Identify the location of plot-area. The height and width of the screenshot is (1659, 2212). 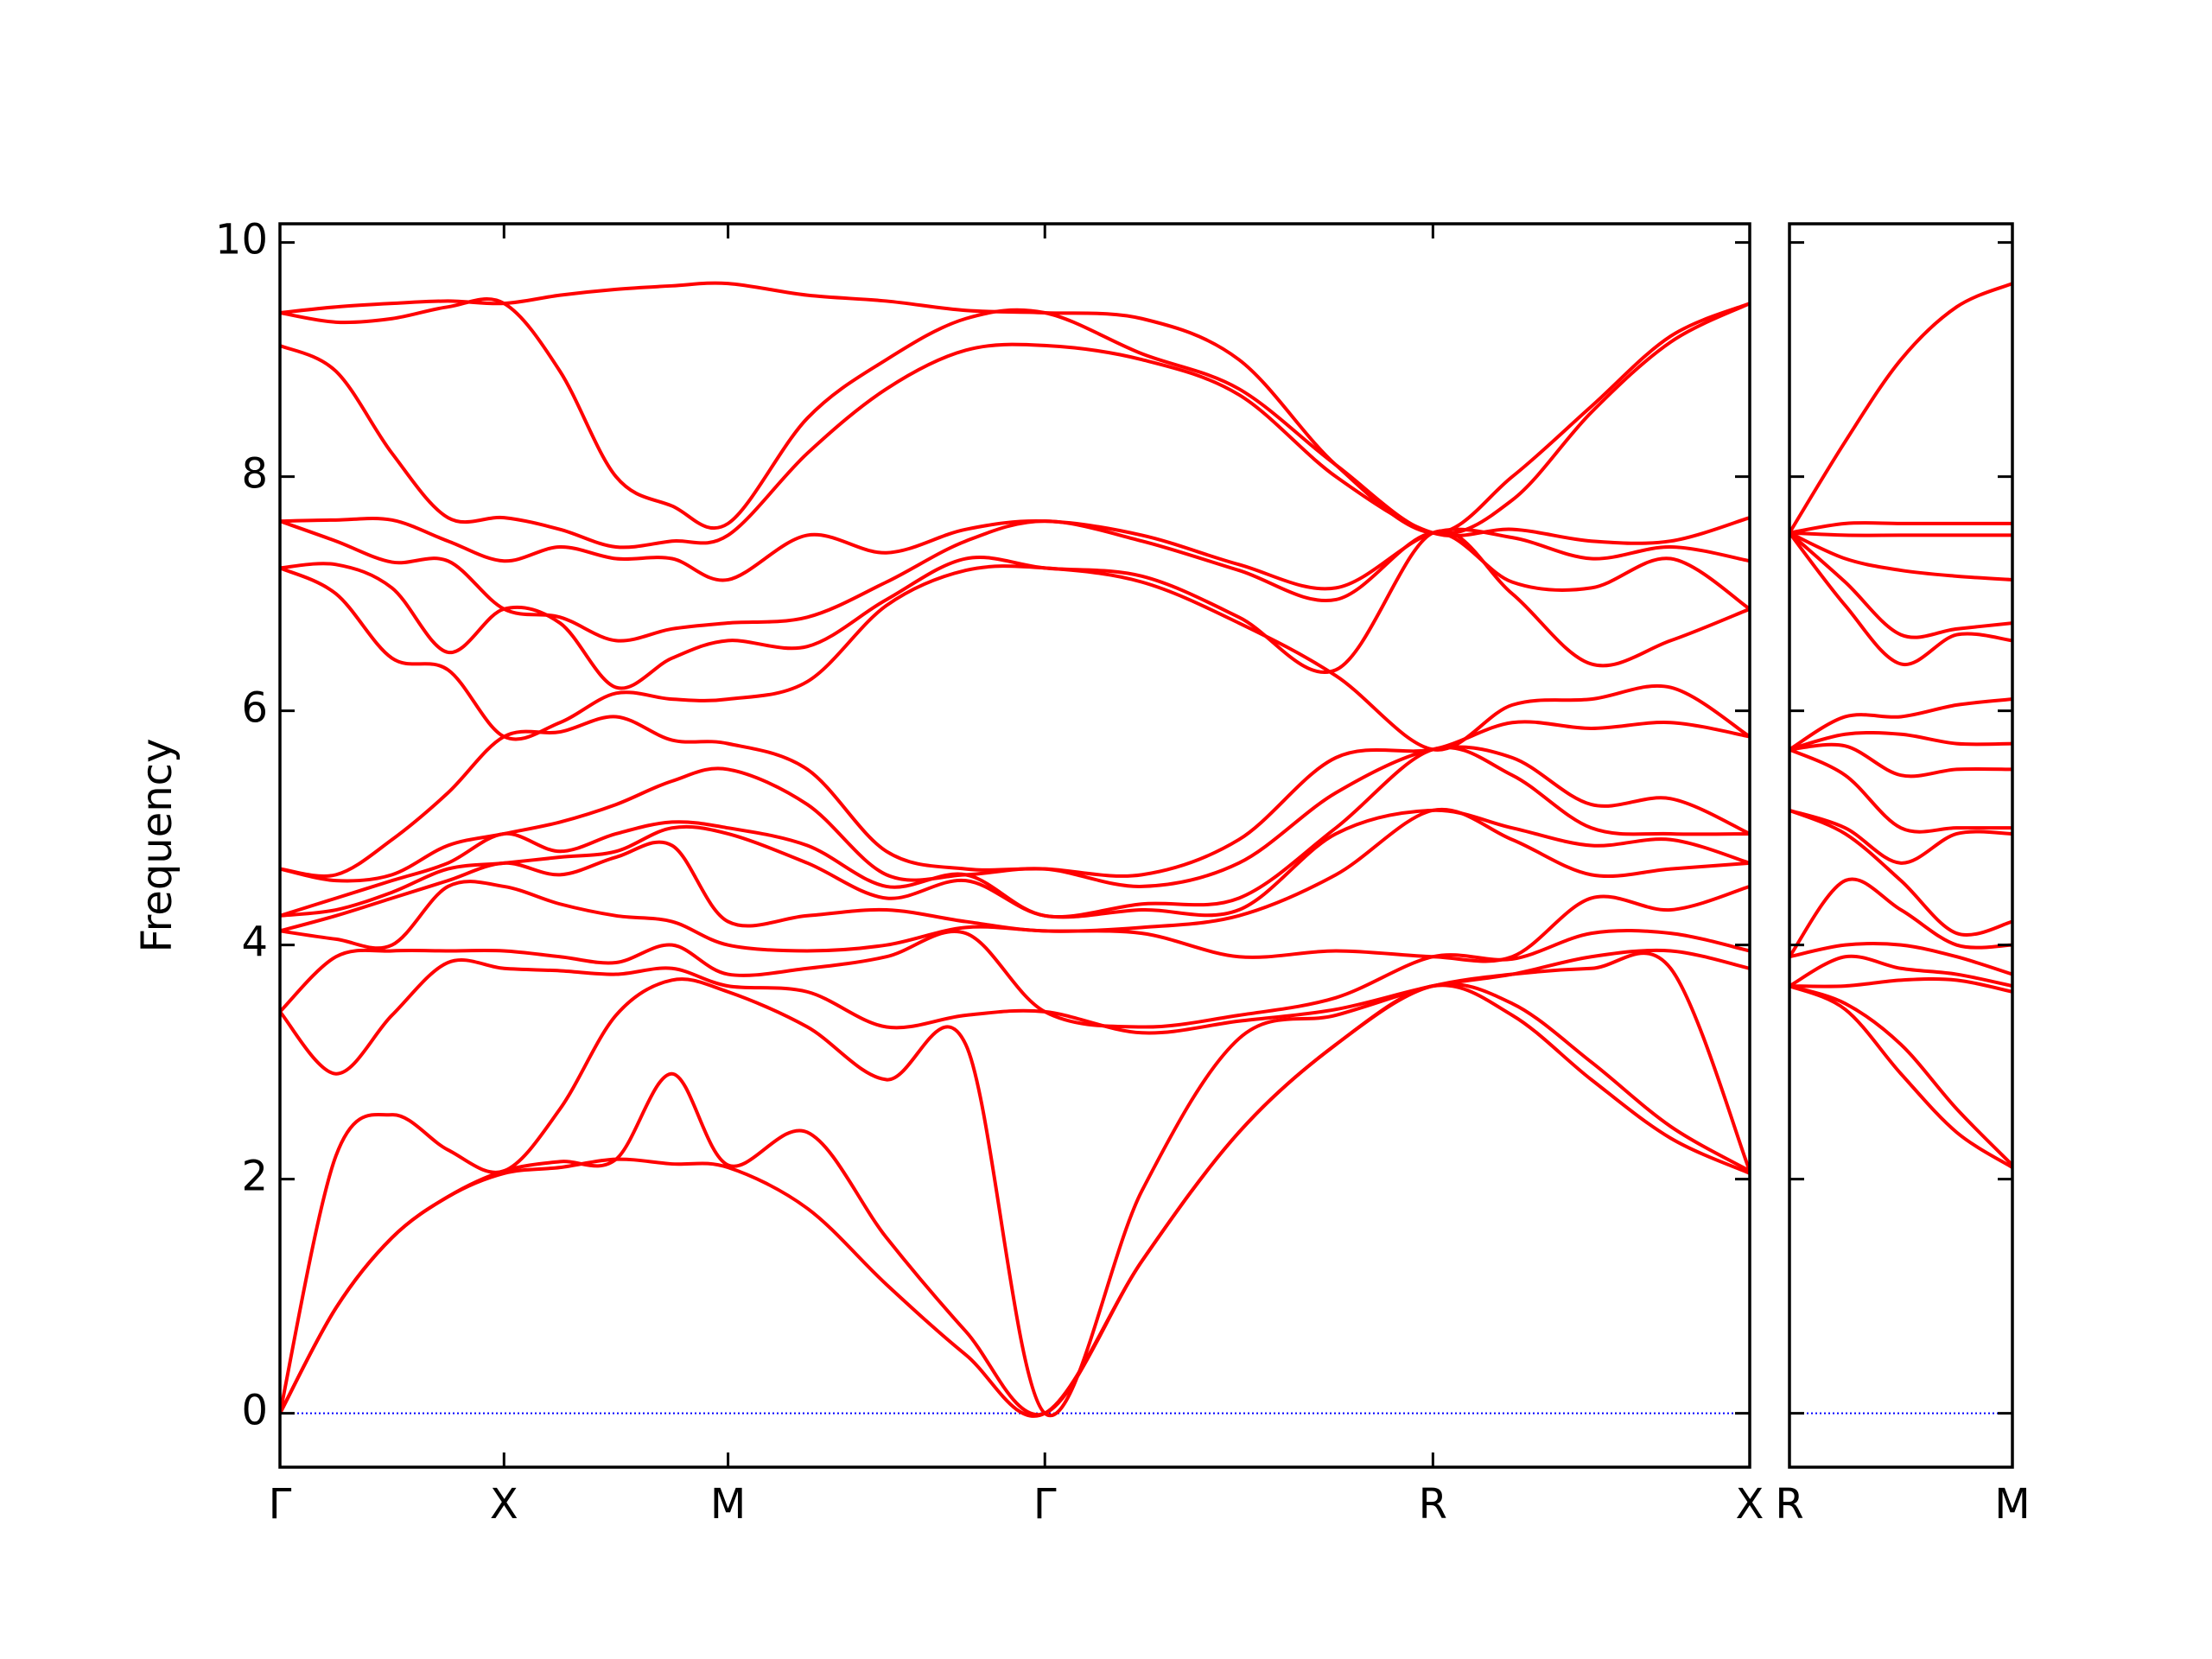
(1900, 848).